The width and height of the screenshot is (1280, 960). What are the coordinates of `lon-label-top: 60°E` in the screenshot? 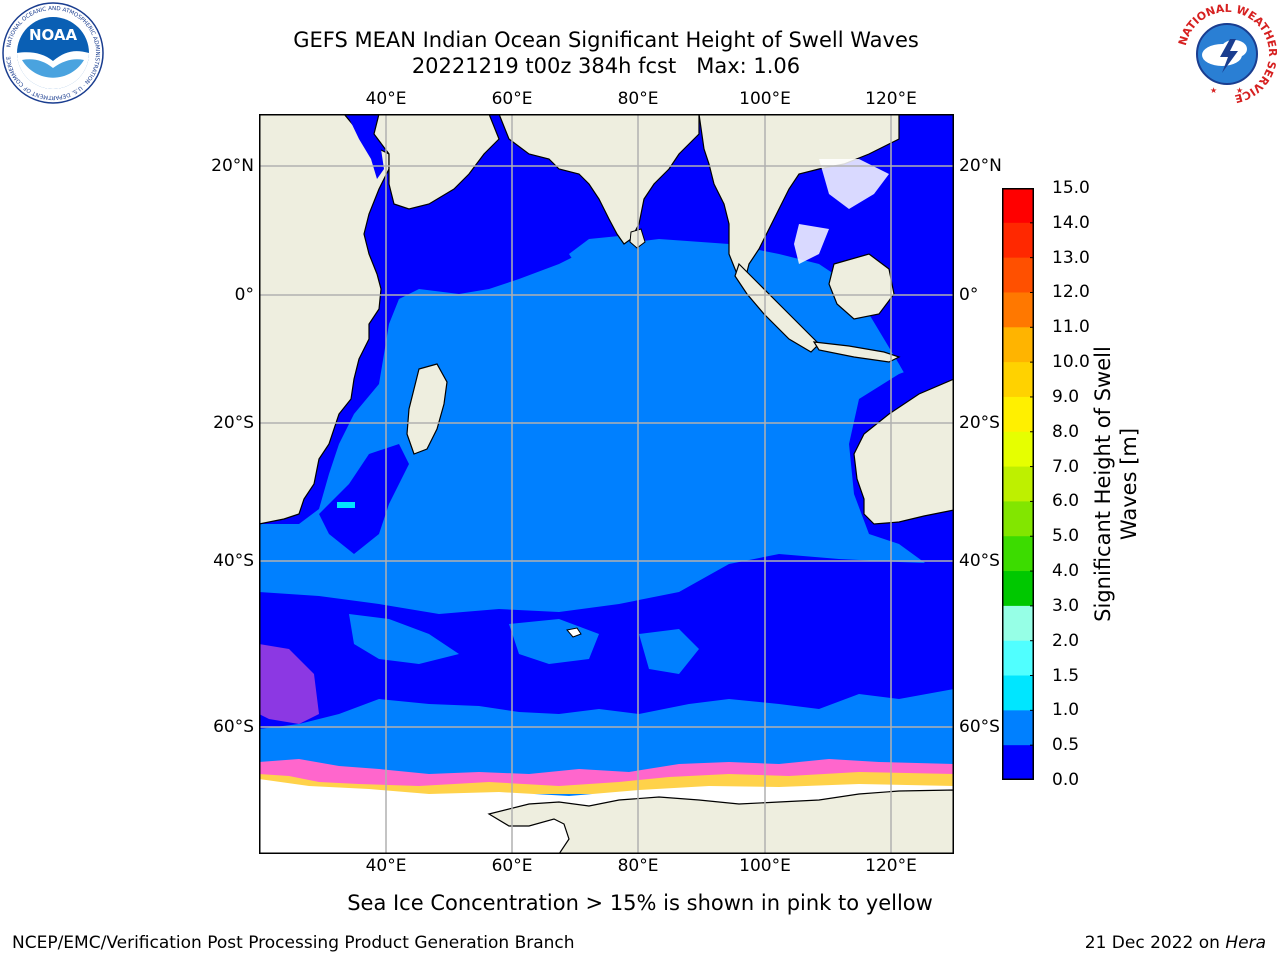 It's located at (512, 99).